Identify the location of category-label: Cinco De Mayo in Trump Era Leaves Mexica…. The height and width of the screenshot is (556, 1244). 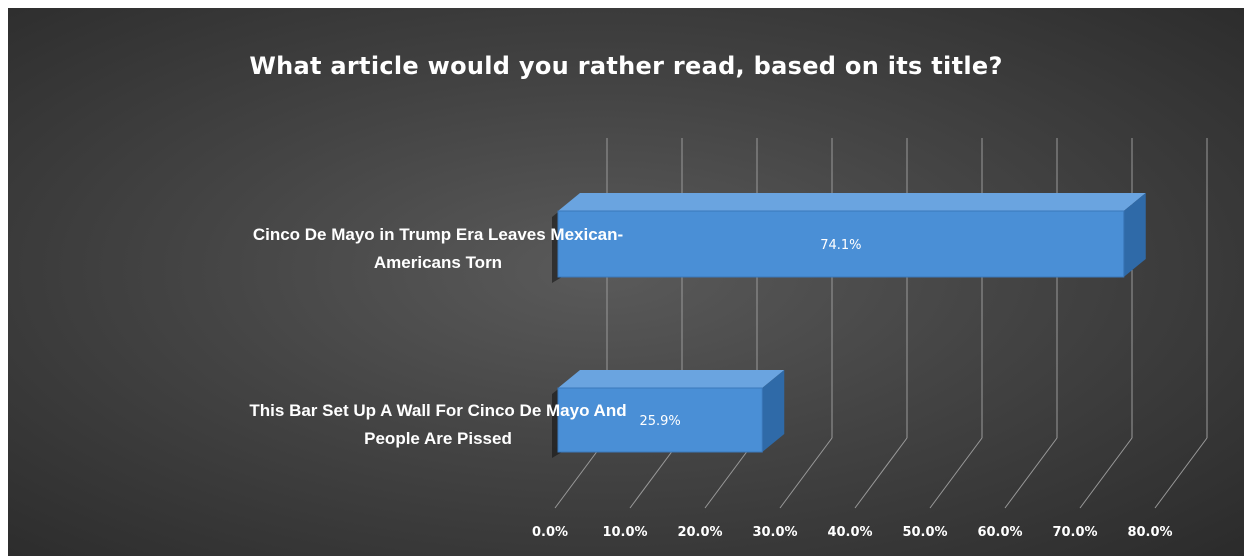
(438, 234).